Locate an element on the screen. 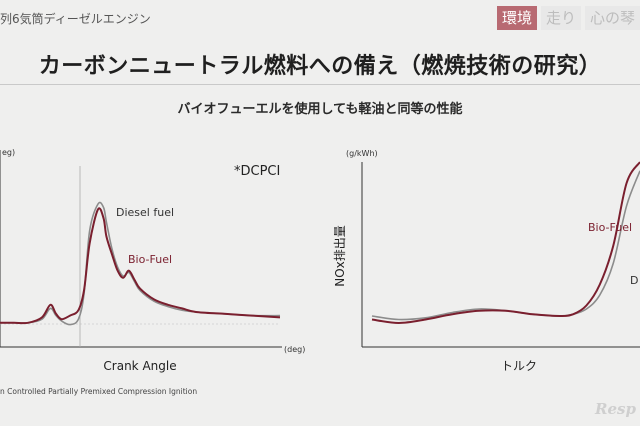 The height and width of the screenshot is (426, 640). left-chart-series-diesel is located at coordinates (140, 263).